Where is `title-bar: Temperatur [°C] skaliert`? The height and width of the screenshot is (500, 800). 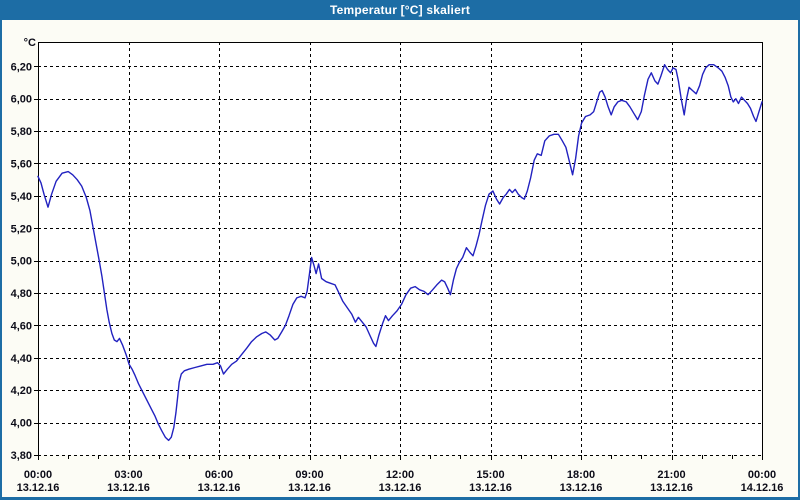
title-bar: Temperatur [°C] skaliert is located at coordinates (400, 10).